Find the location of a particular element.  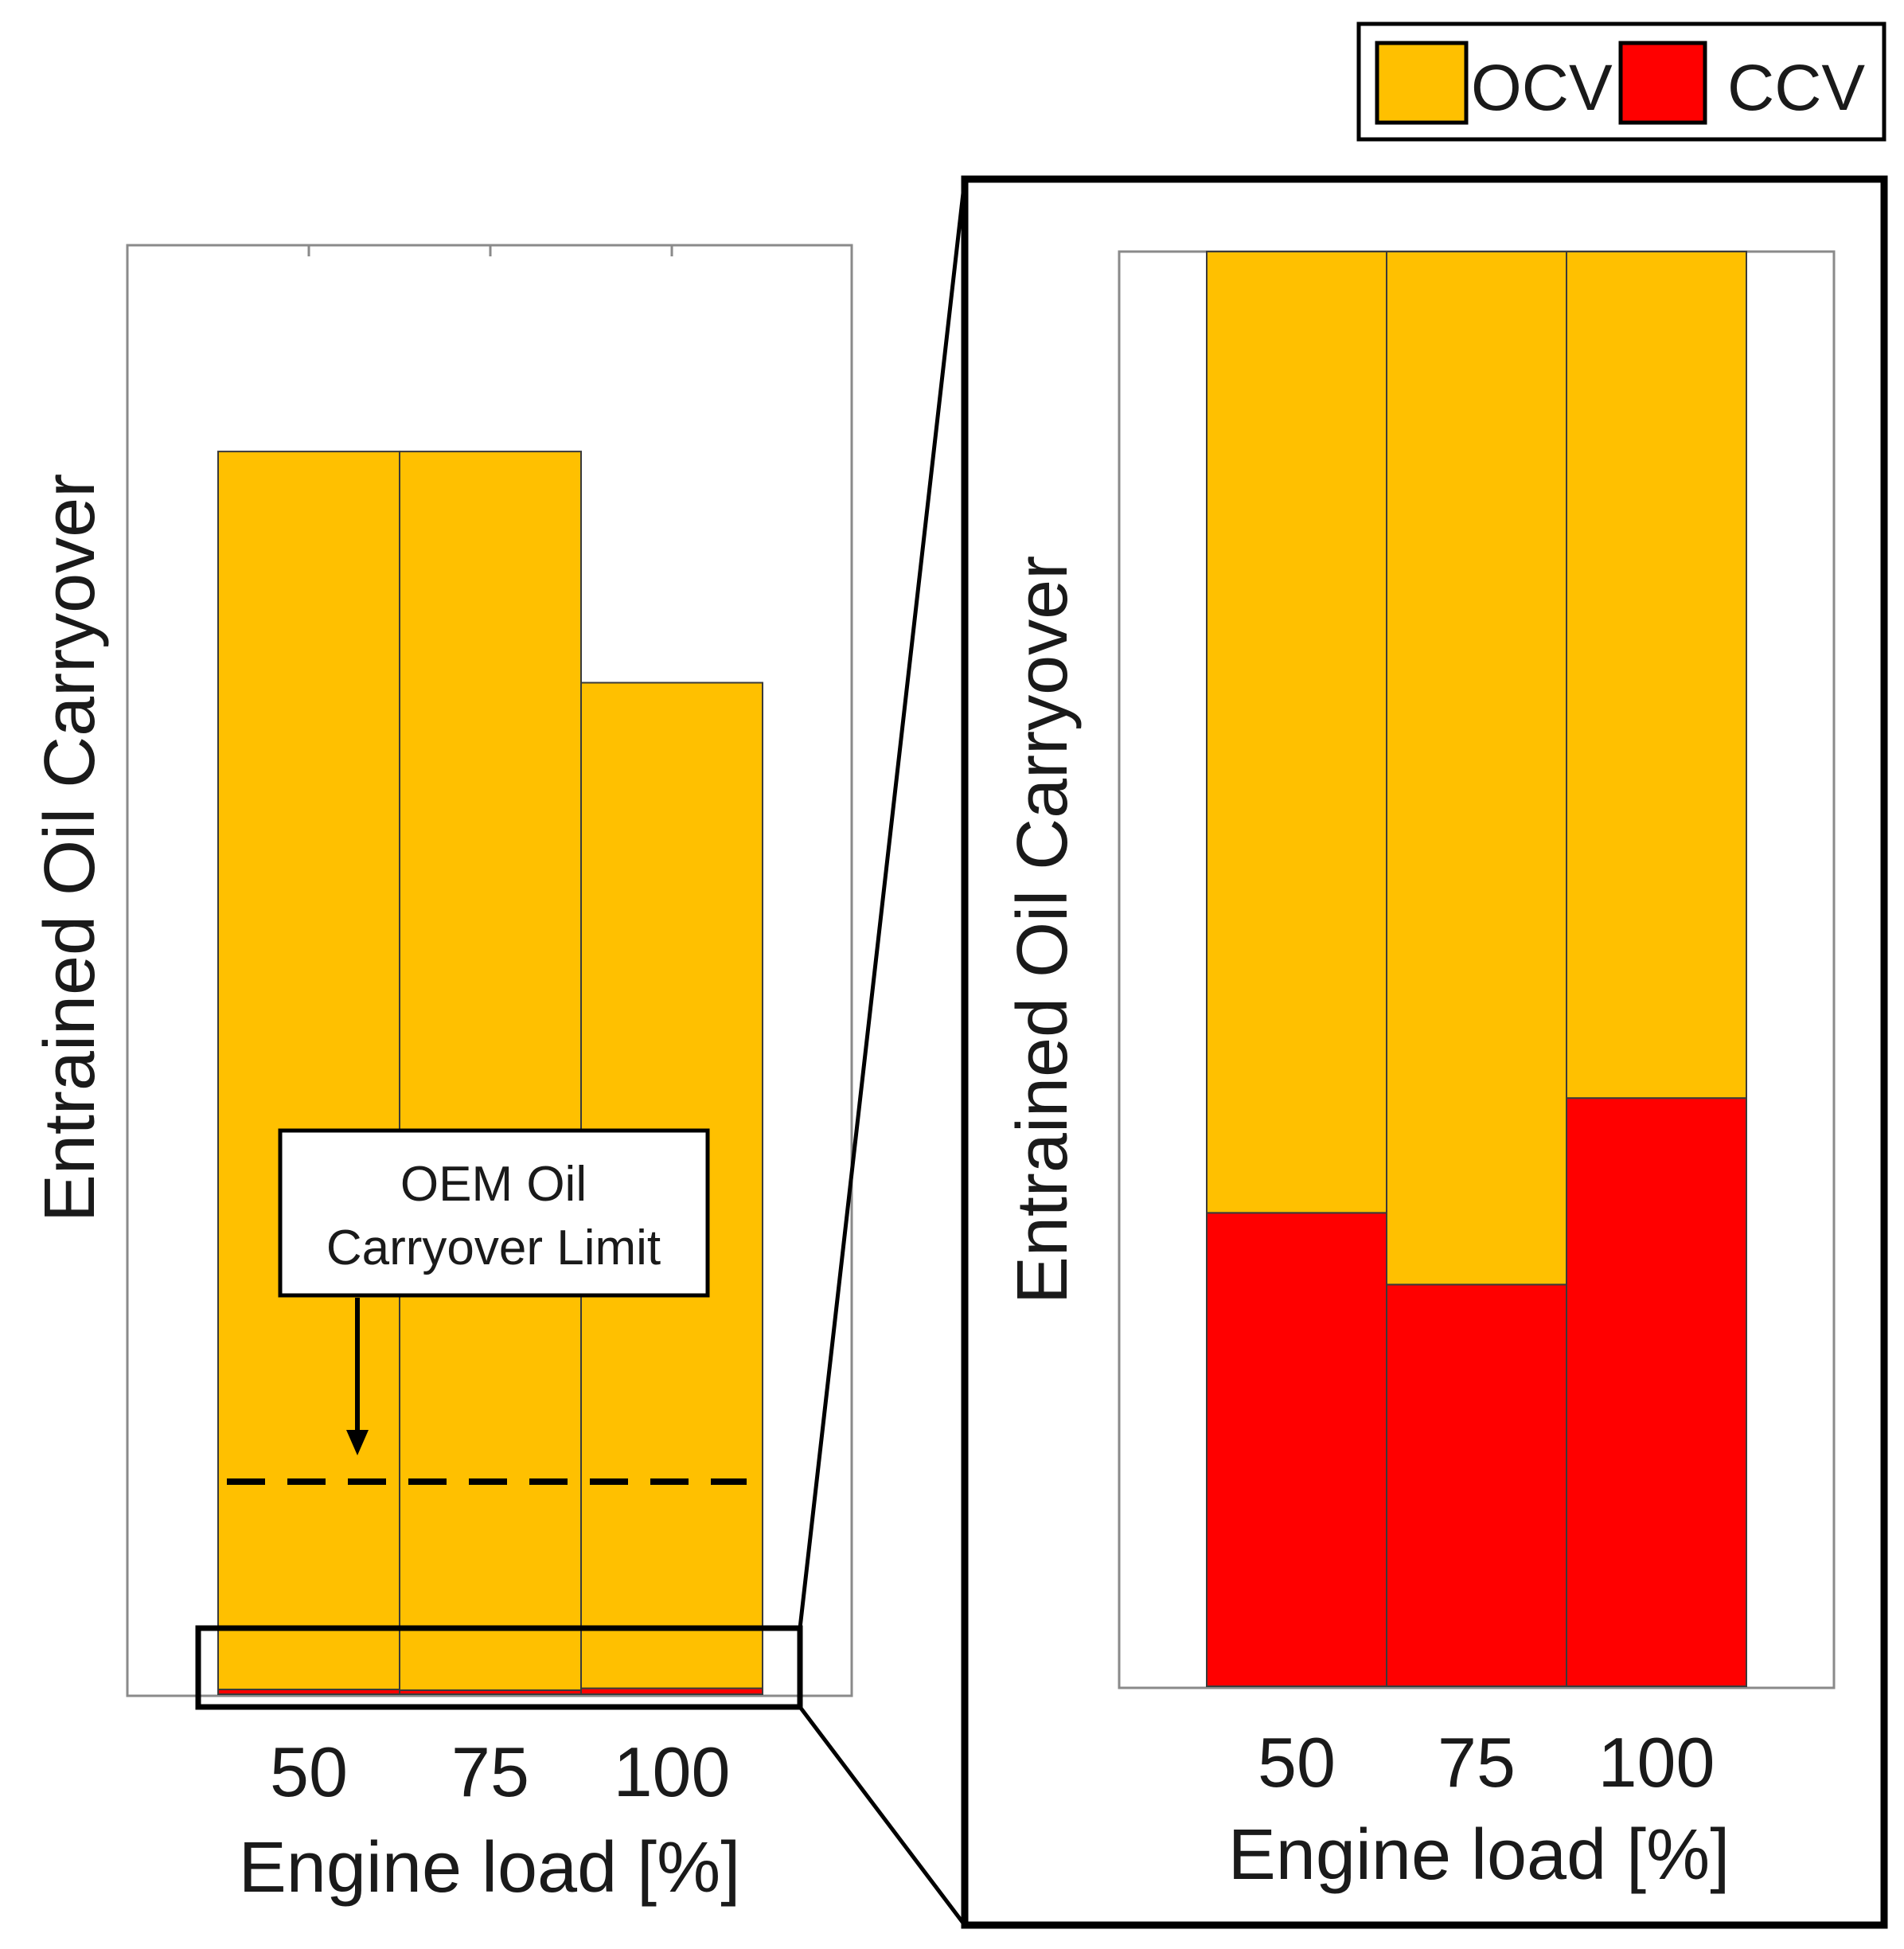

top-ticks-full is located at coordinates (490, 250).